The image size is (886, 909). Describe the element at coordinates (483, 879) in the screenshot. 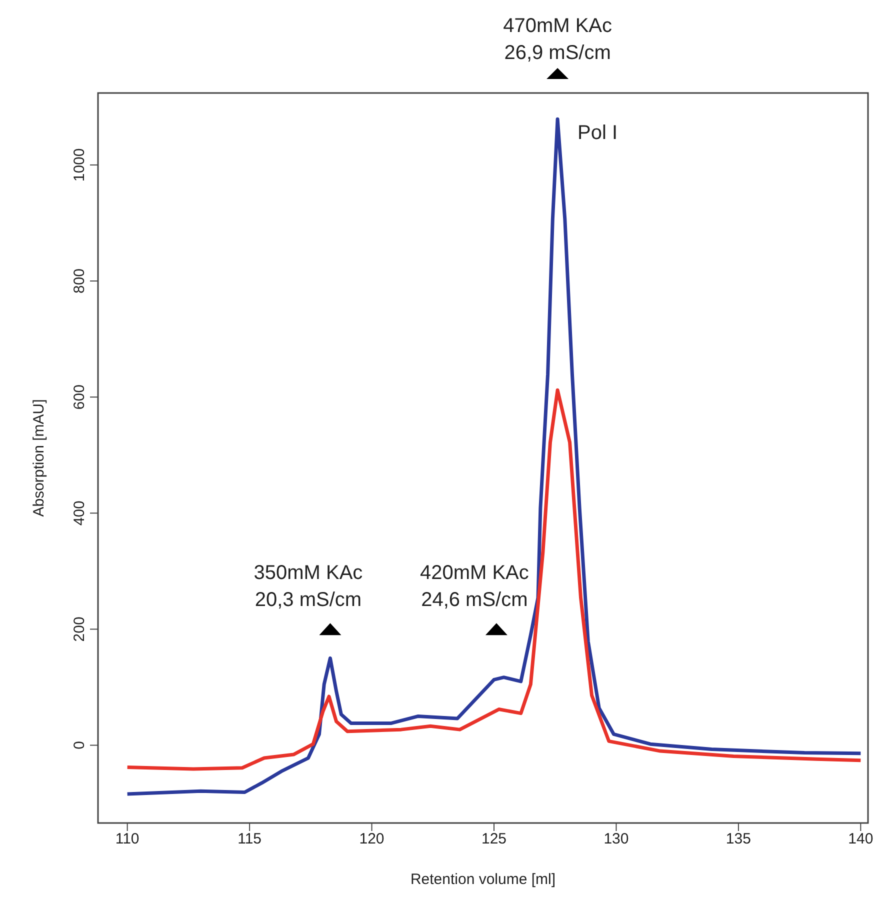

I see `x-axis-title: Retention volume [ml]` at that location.